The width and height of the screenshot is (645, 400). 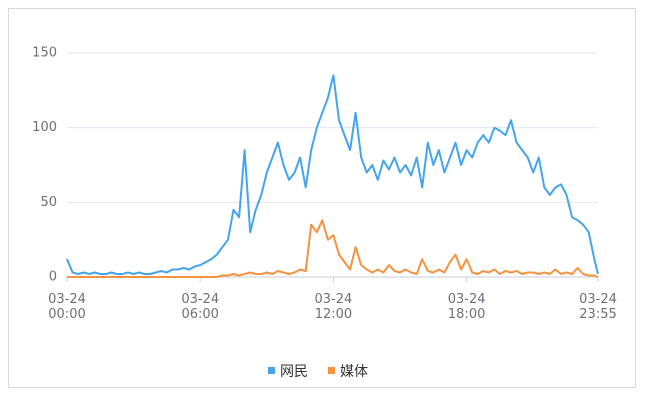 I want to click on series-line, so click(x=333, y=248).